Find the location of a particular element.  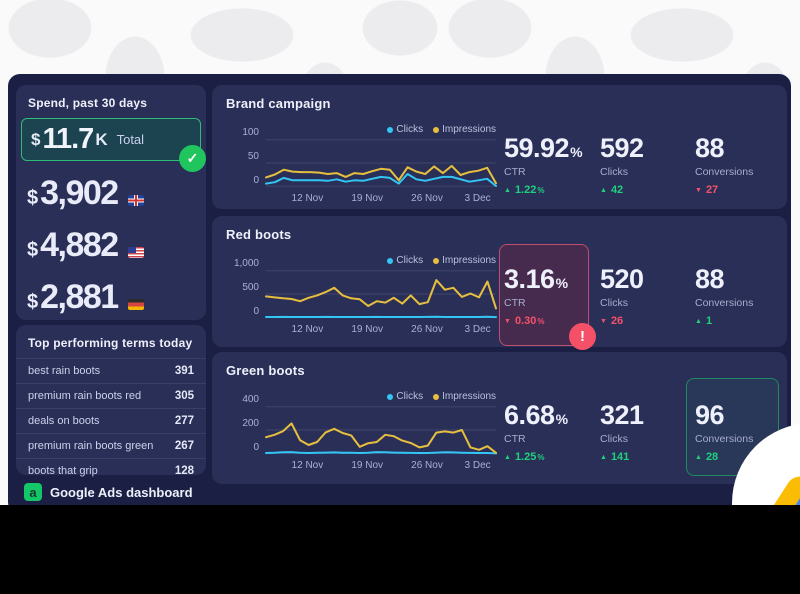

conversions-stat: 88 Conversions 27 is located at coordinates (724, 166).